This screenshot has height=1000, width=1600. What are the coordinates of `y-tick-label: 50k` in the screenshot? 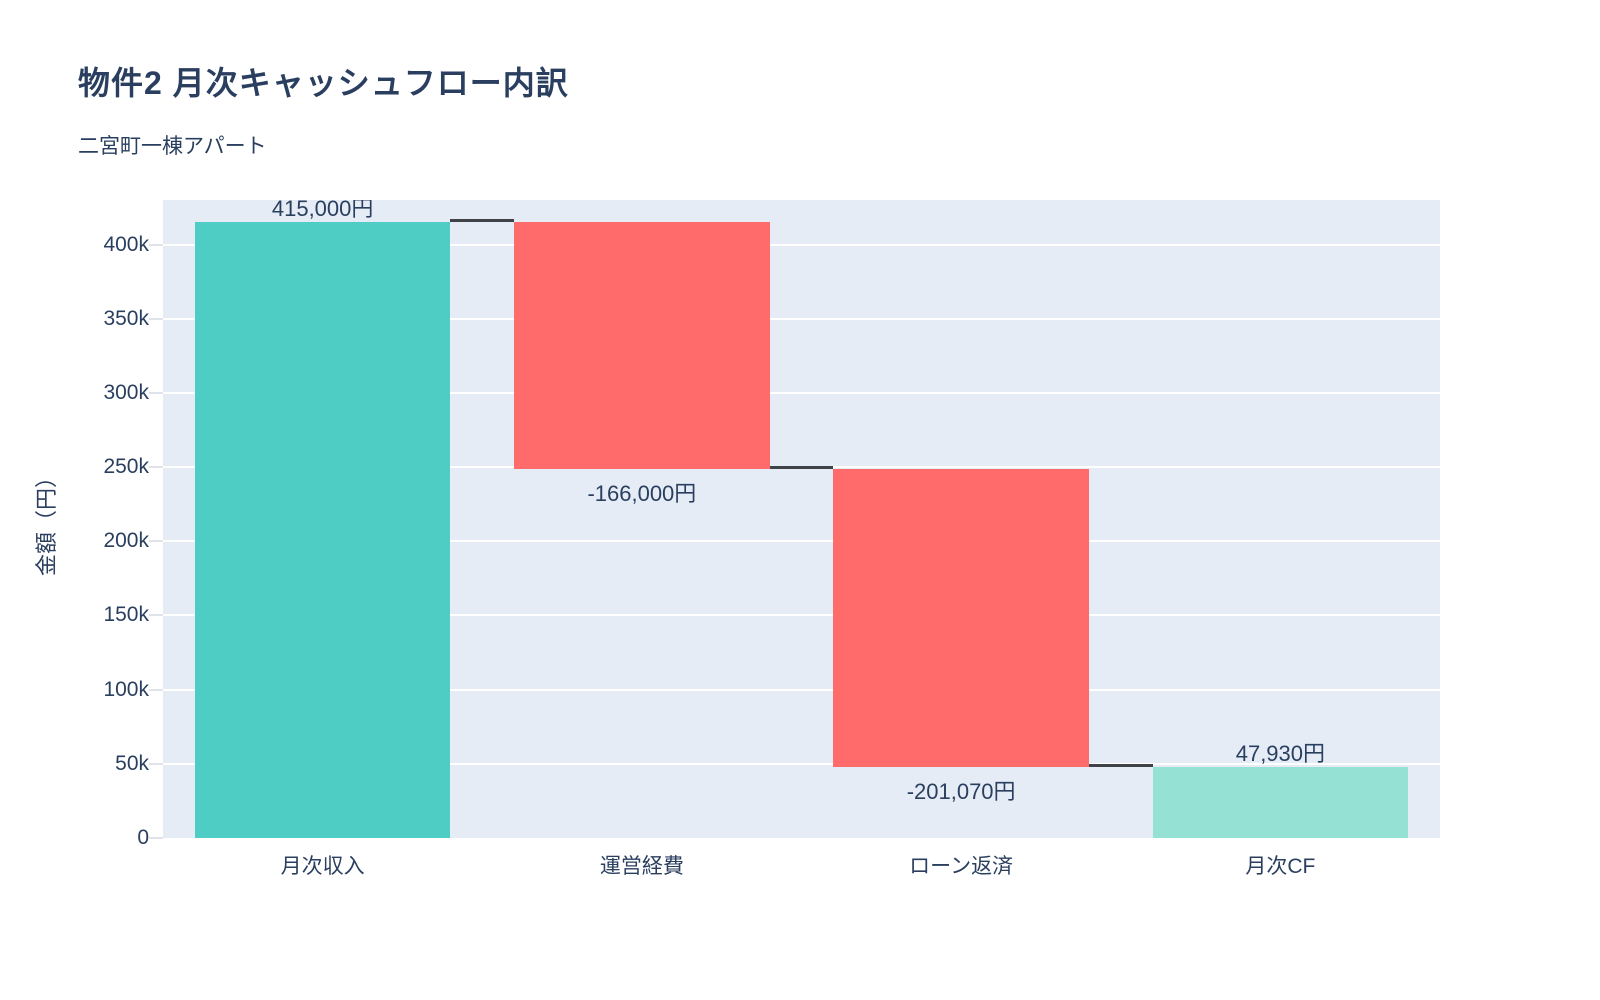 It's located at (132, 763).